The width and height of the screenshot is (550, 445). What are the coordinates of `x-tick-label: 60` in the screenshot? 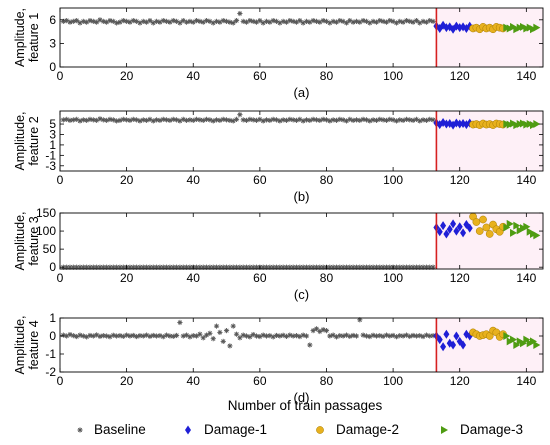 It's located at (260, 278).